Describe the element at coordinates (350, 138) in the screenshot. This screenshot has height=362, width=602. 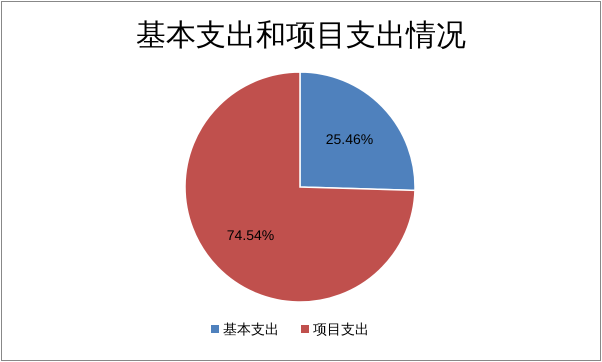
I see `data-label: 25.46%` at that location.